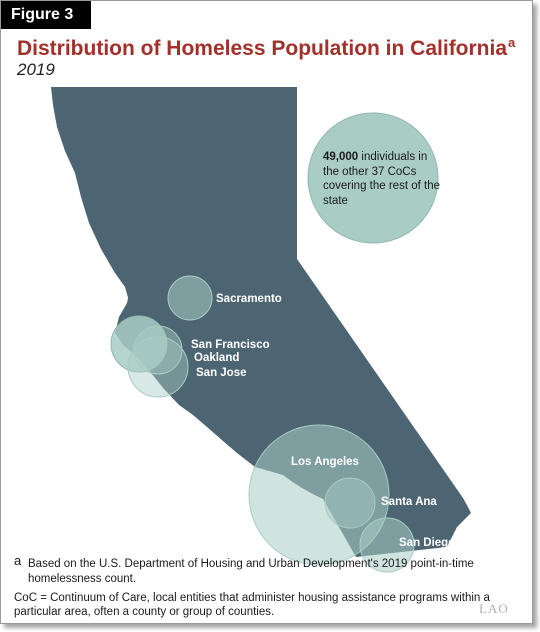 This screenshot has height=632, width=540. Describe the element at coordinates (46, 15) in the screenshot. I see `figure-label: Figure 3` at that location.